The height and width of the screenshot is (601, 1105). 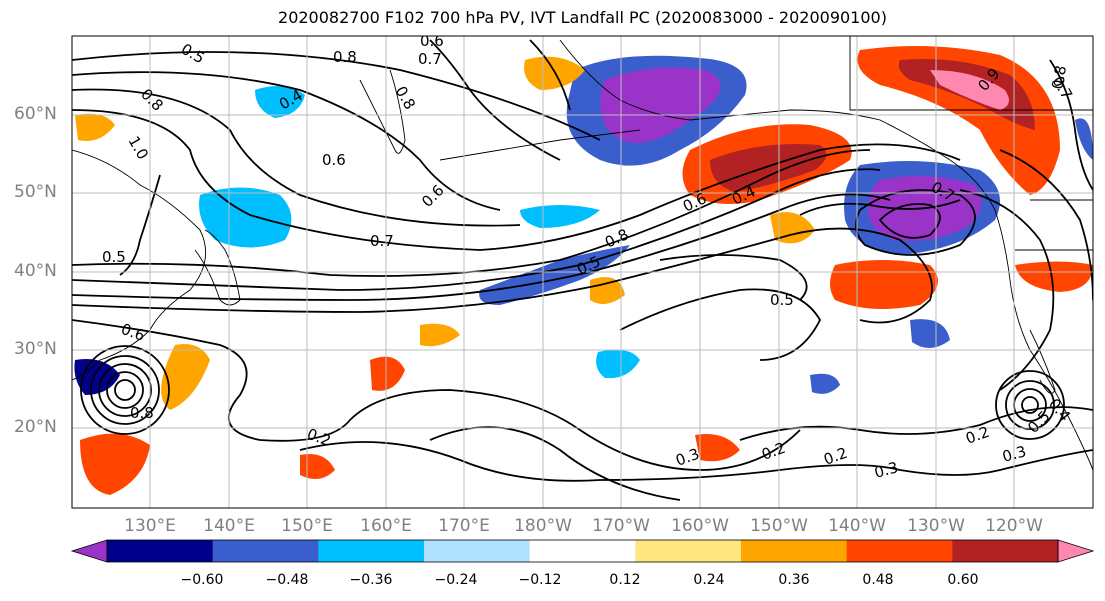 What do you see at coordinates (540, 580) in the screenshot?
I see `colorbar-tick-label: −0.12` at bounding box center [540, 580].